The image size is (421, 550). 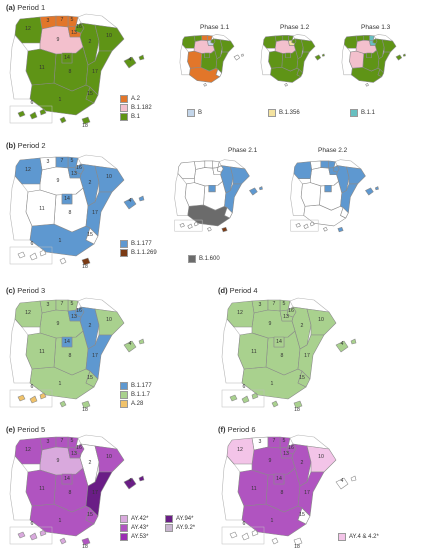 What do you see at coordinates (342, 481) in the screenshot?
I see `region-number-4: 4` at bounding box center [342, 481].